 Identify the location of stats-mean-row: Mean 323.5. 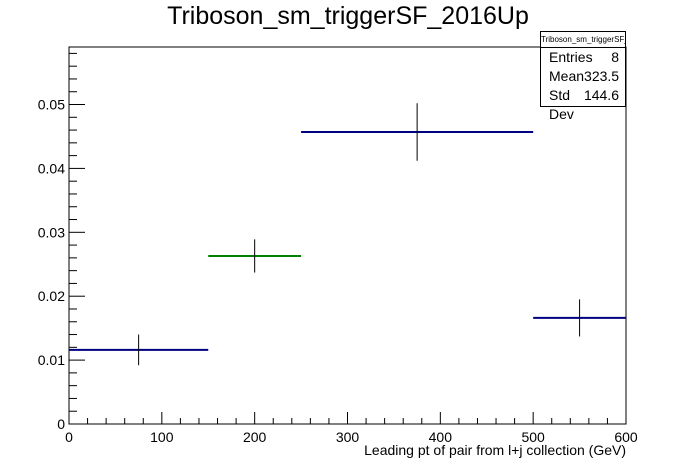
(583, 76).